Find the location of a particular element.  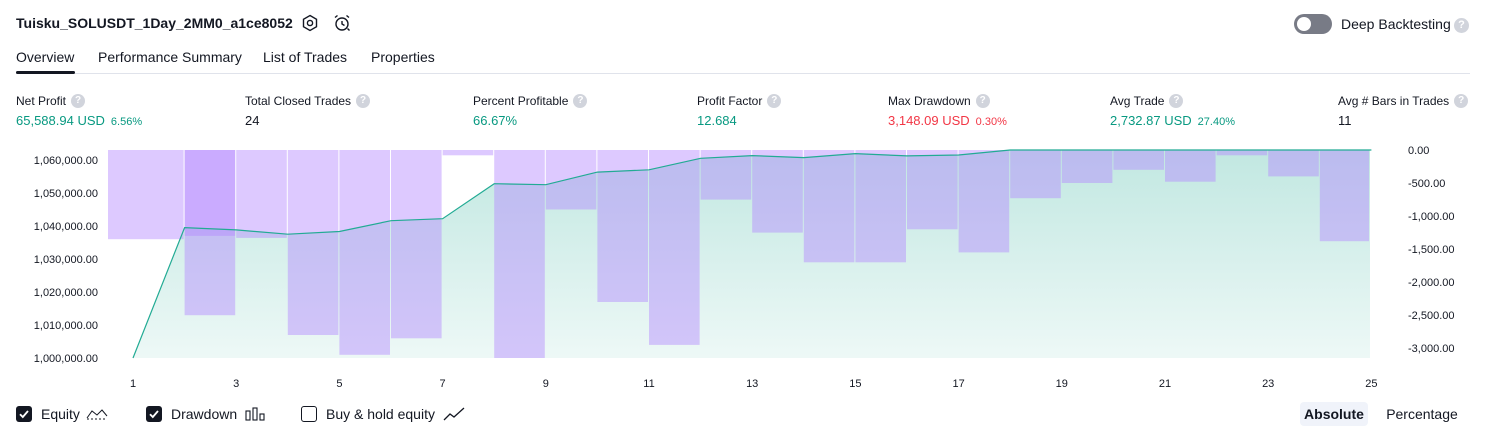

percent-profitable-info-icon: ? is located at coordinates (580, 101).